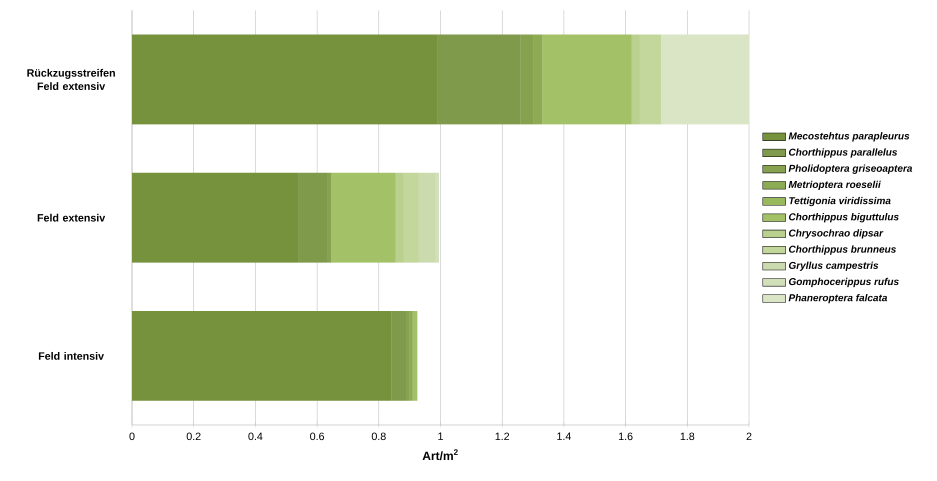  What do you see at coordinates (850, 169) in the screenshot?
I see `legend-label: Pholidoptera griseoaptera` at bounding box center [850, 169].